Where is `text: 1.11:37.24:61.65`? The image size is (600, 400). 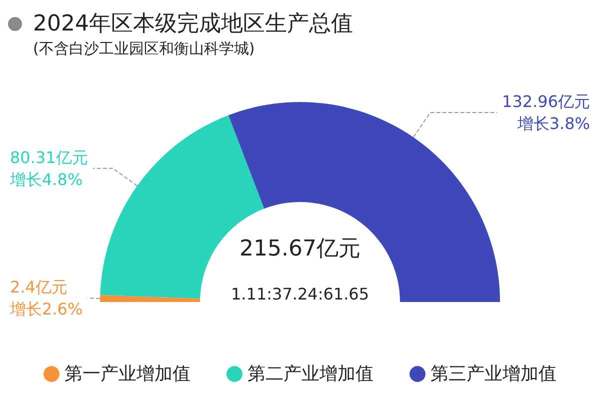
text: 1.11:37.24:61.65 is located at coordinates (300, 294).